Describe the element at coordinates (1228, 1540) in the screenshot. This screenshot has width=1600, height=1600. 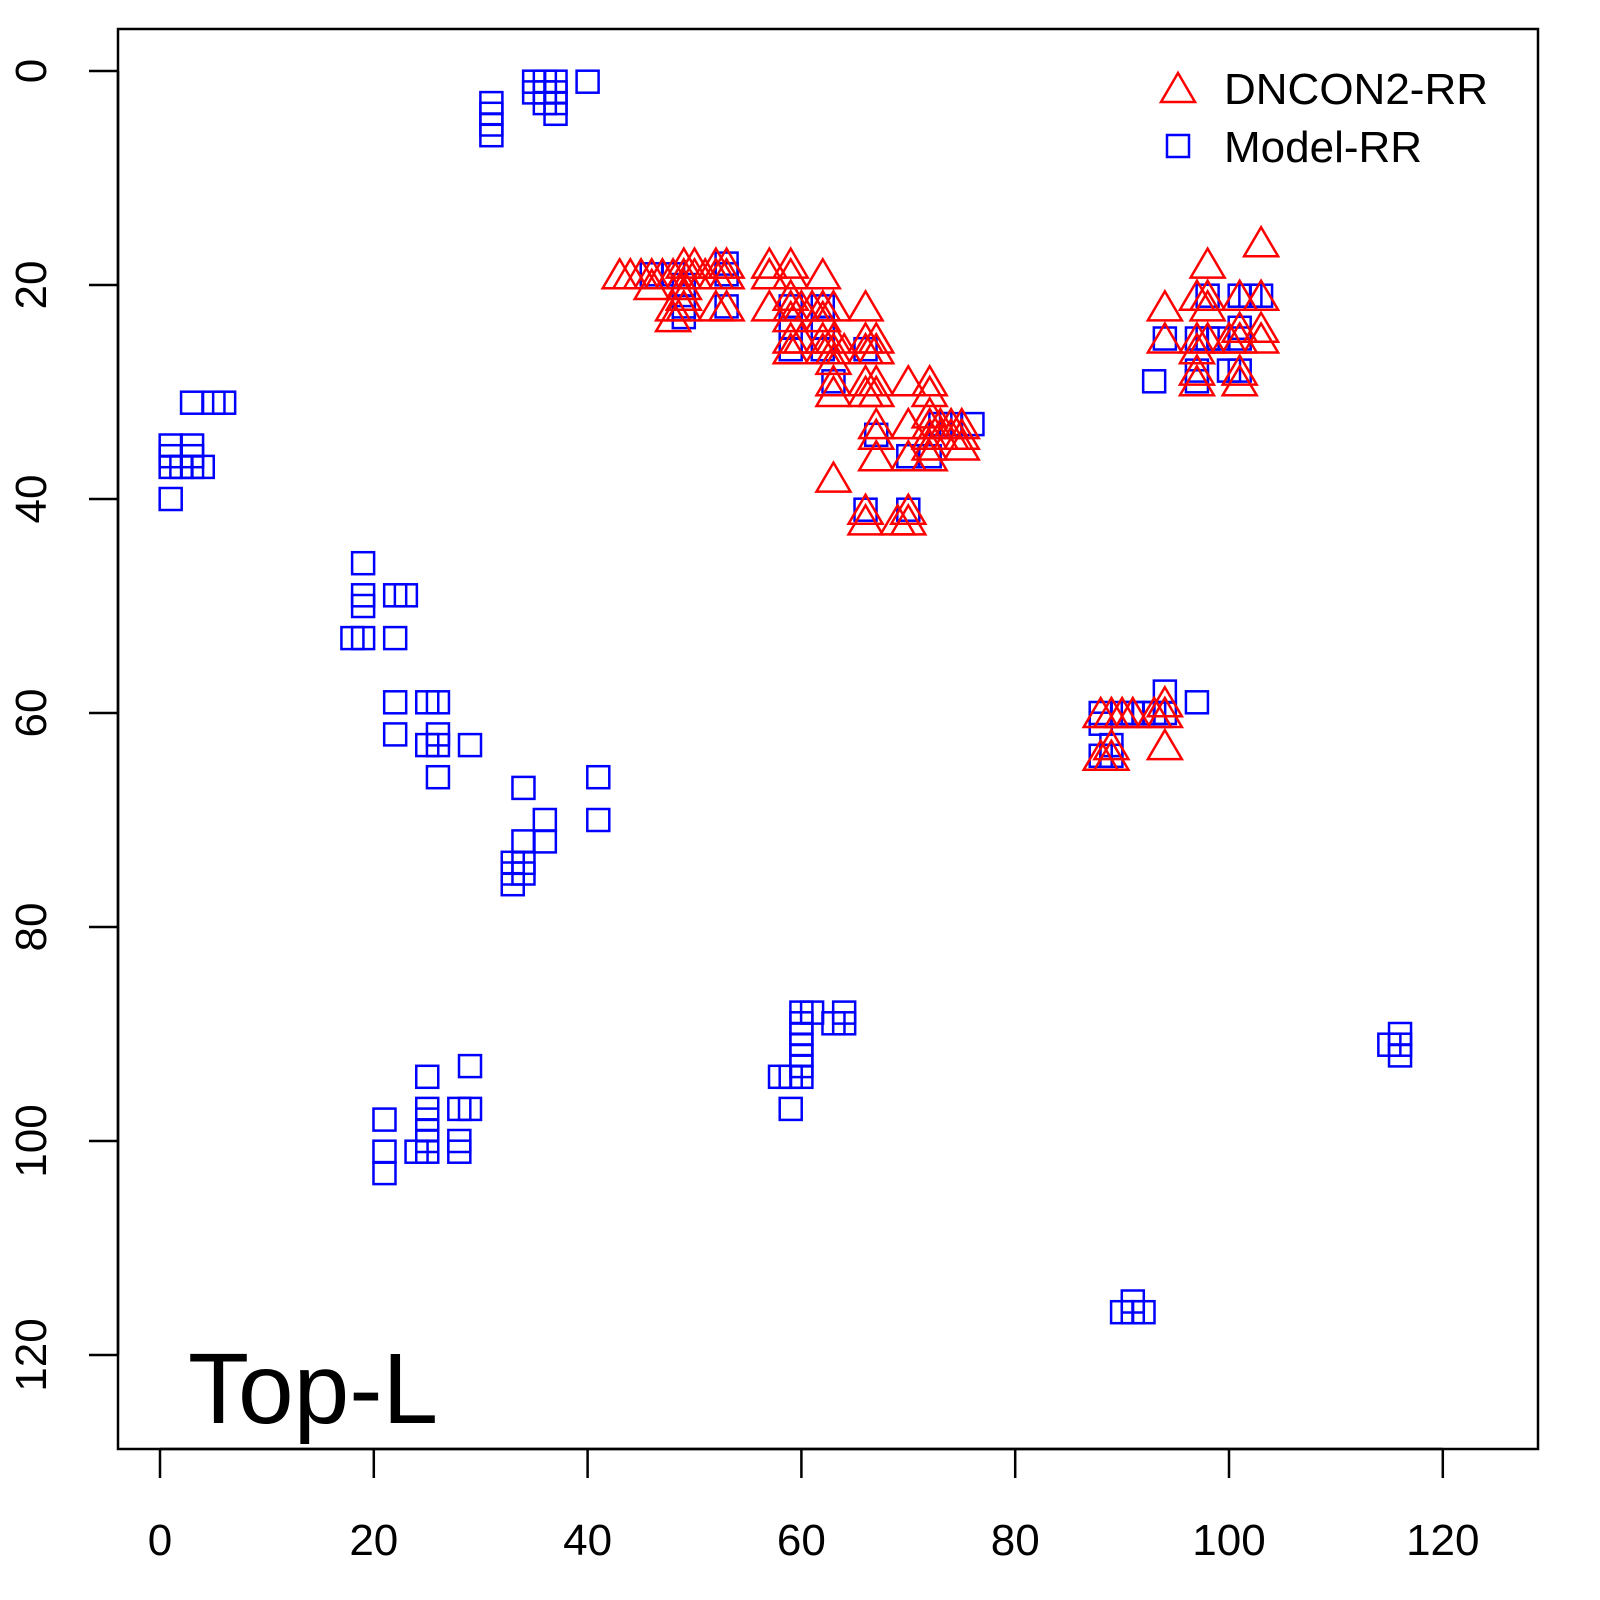
I see `x-tick-label: 100` at that location.